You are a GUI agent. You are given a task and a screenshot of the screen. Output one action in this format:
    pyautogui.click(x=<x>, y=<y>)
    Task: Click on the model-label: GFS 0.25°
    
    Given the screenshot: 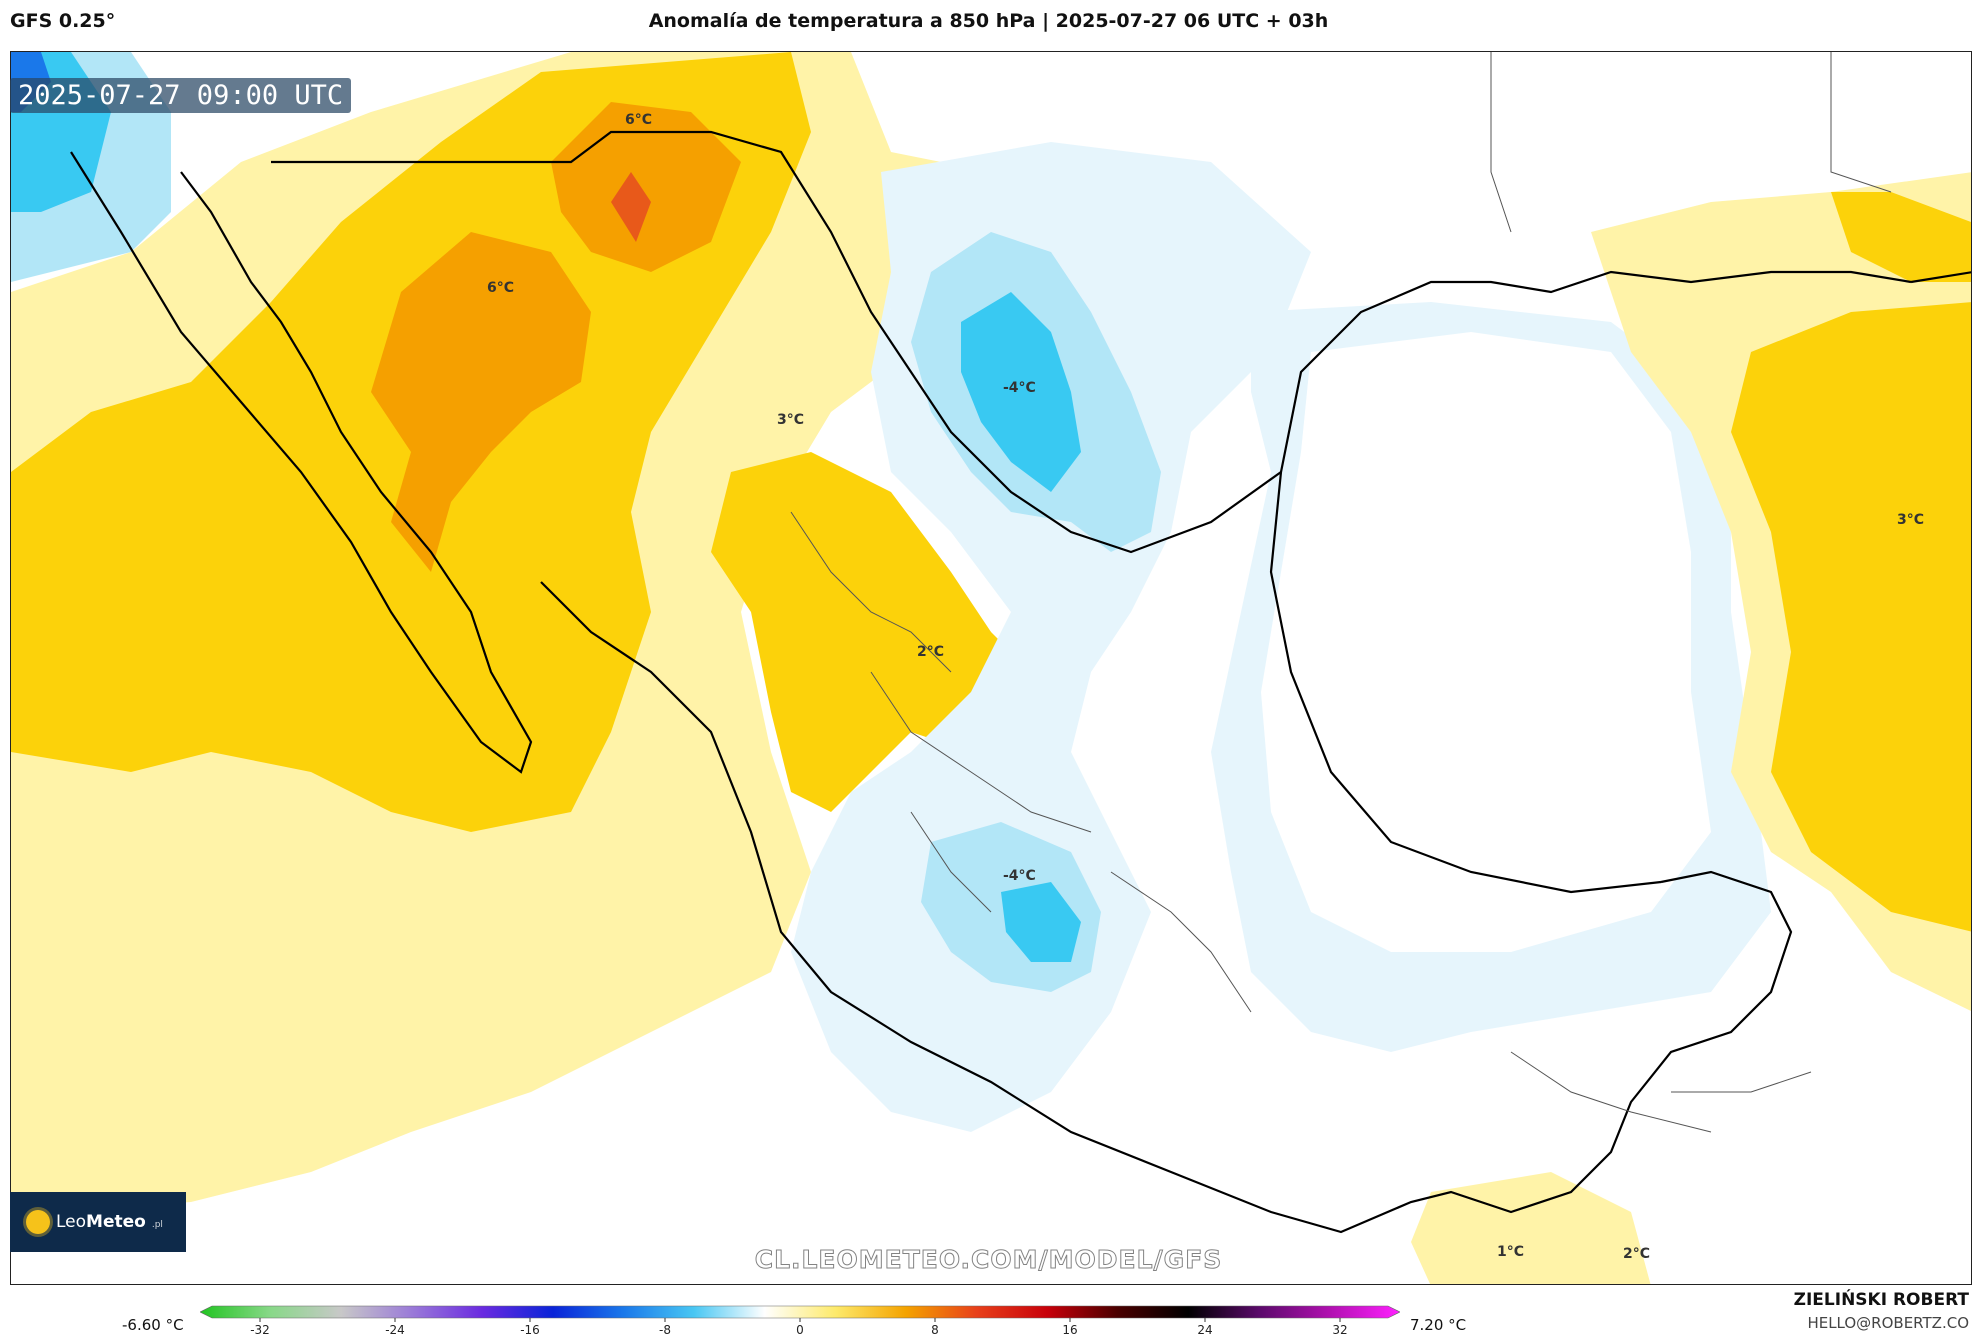 What is the action you would take?
    pyautogui.click(x=63, y=21)
    